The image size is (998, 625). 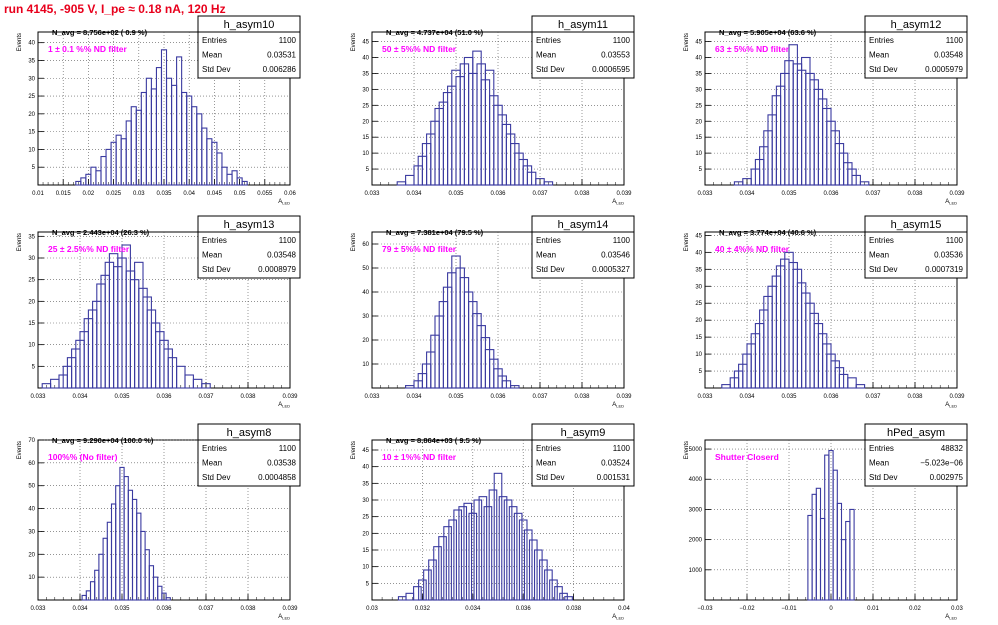 I want to click on y-tick-label: 25, so click(x=365, y=518).